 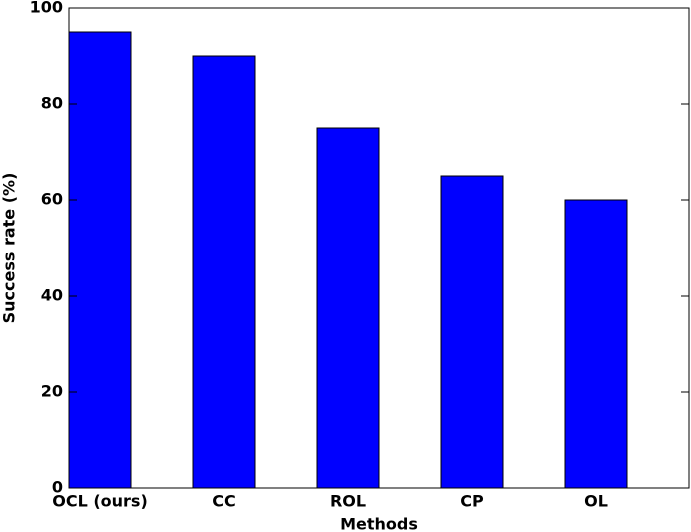 What do you see at coordinates (52, 391) in the screenshot?
I see `y-tick-label: 20` at bounding box center [52, 391].